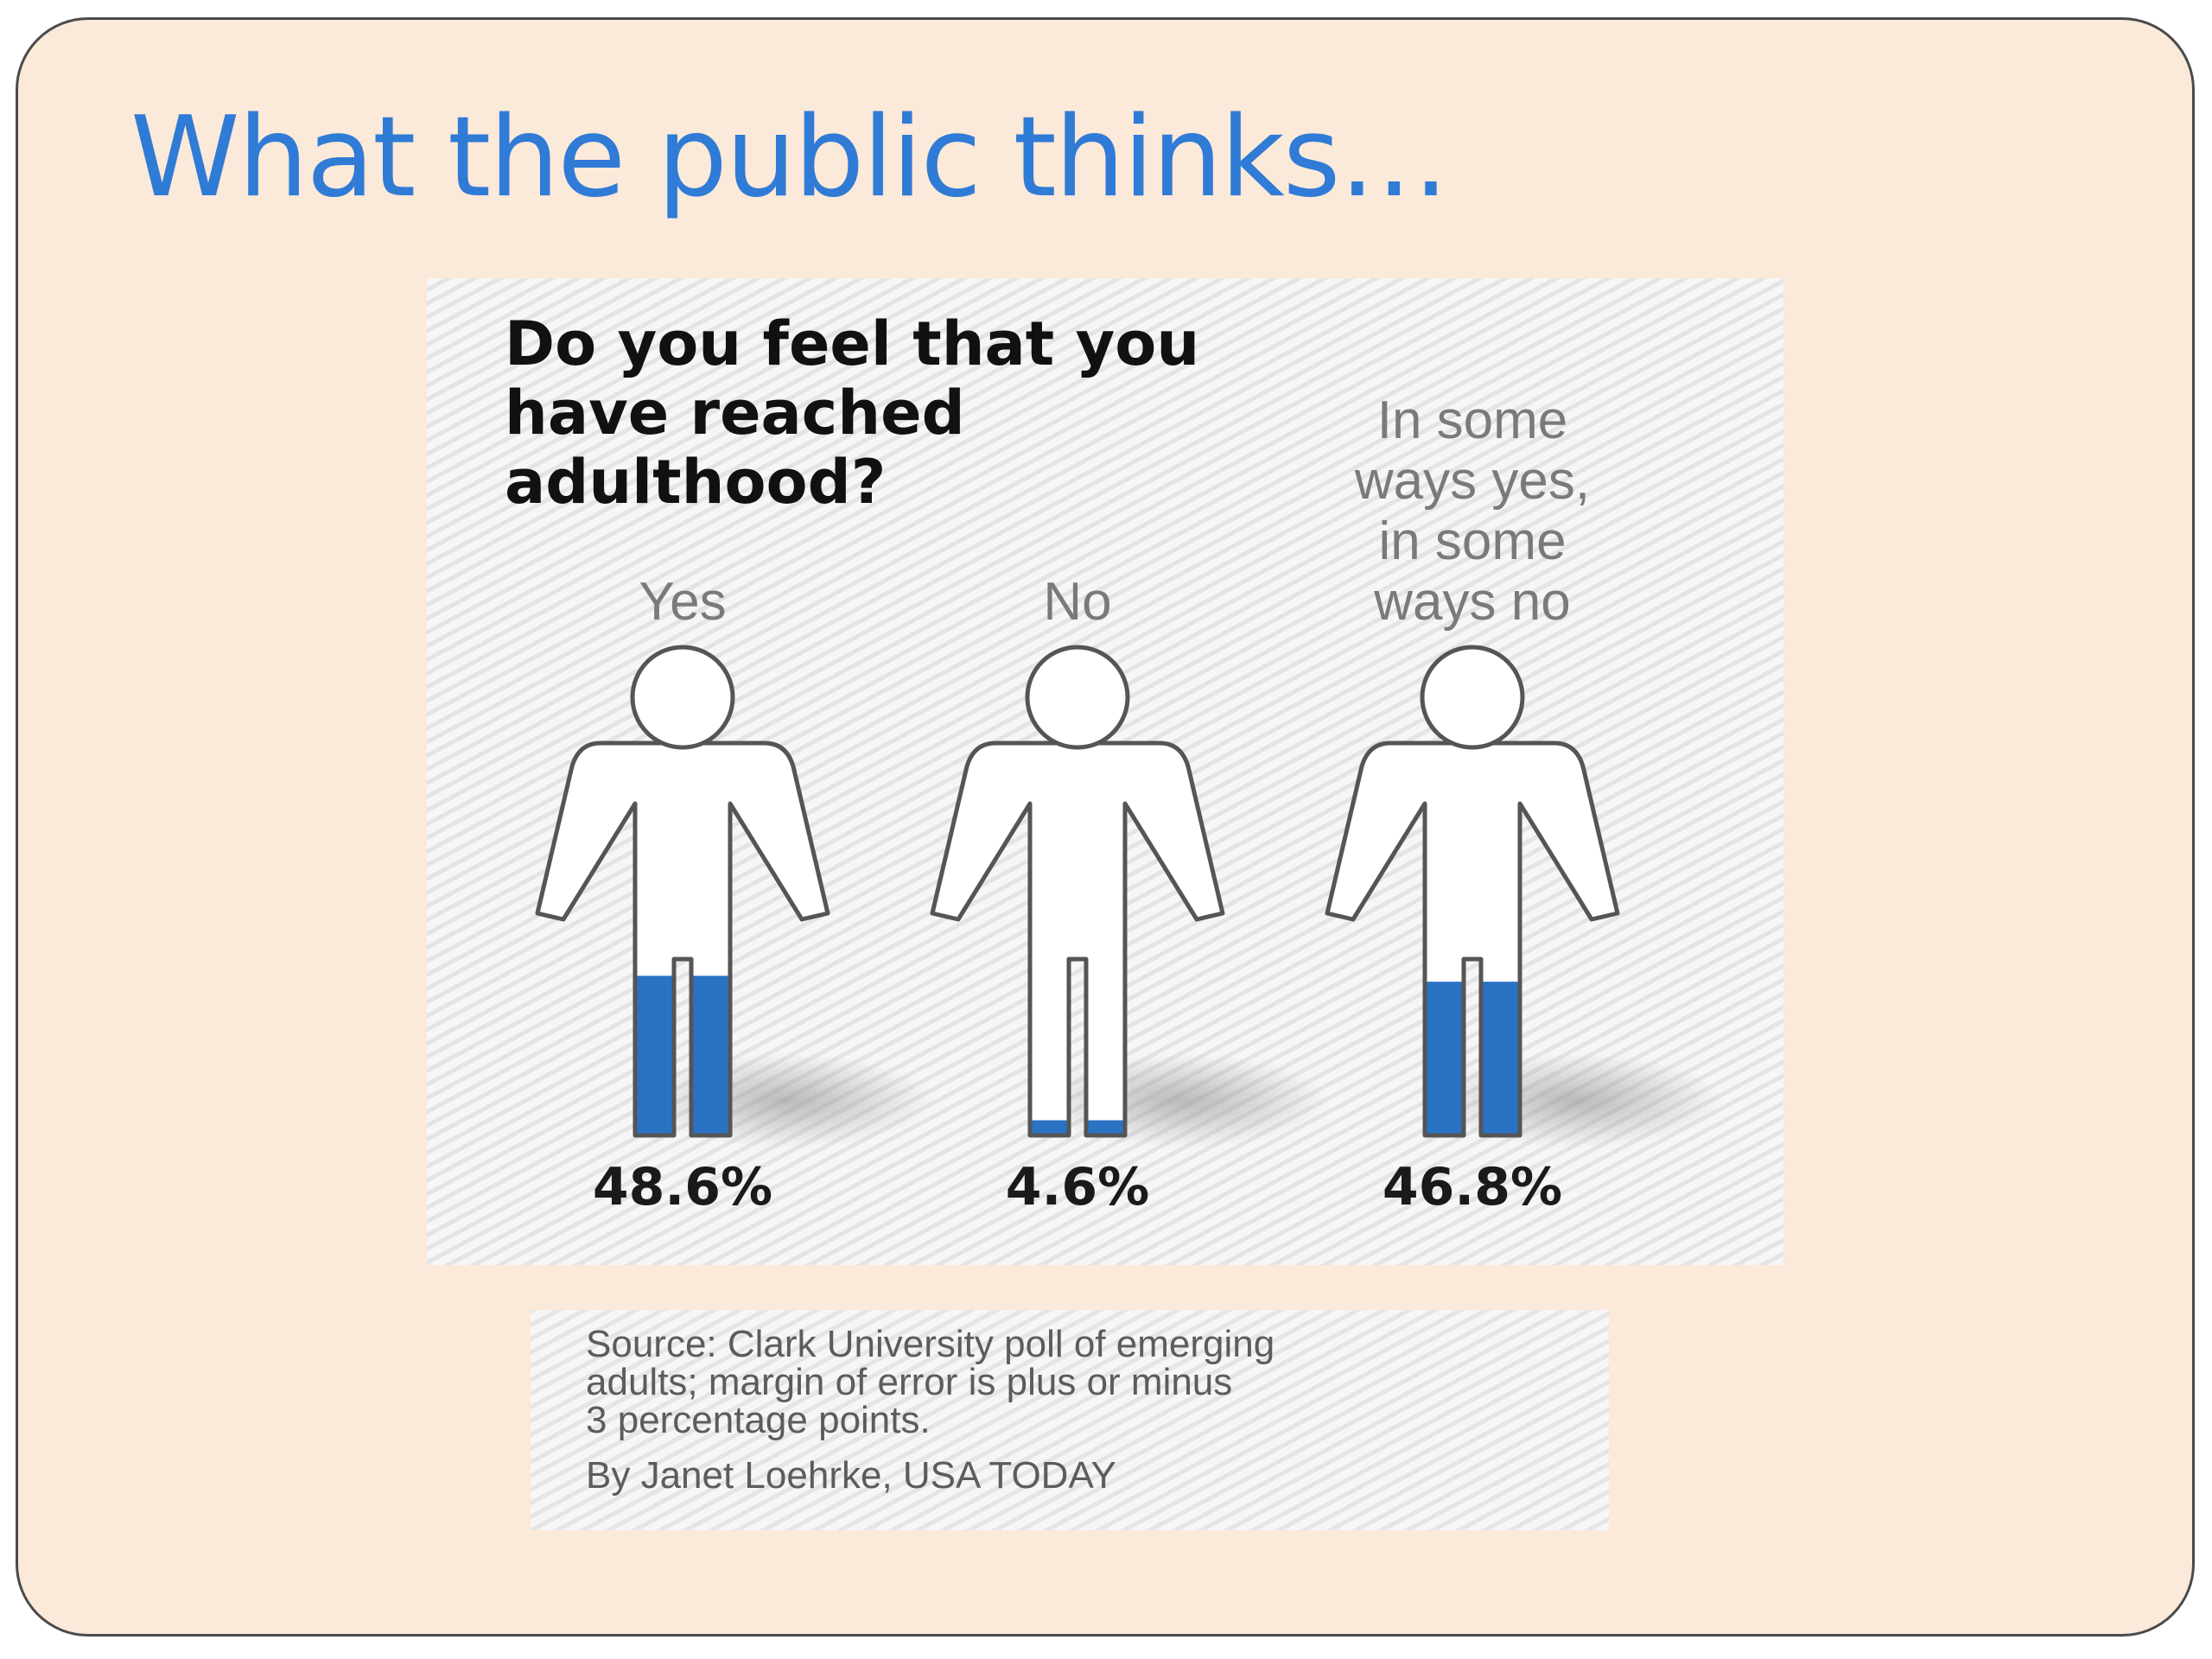  What do you see at coordinates (682, 602) in the screenshot?
I see `category-label-yes: Yes` at bounding box center [682, 602].